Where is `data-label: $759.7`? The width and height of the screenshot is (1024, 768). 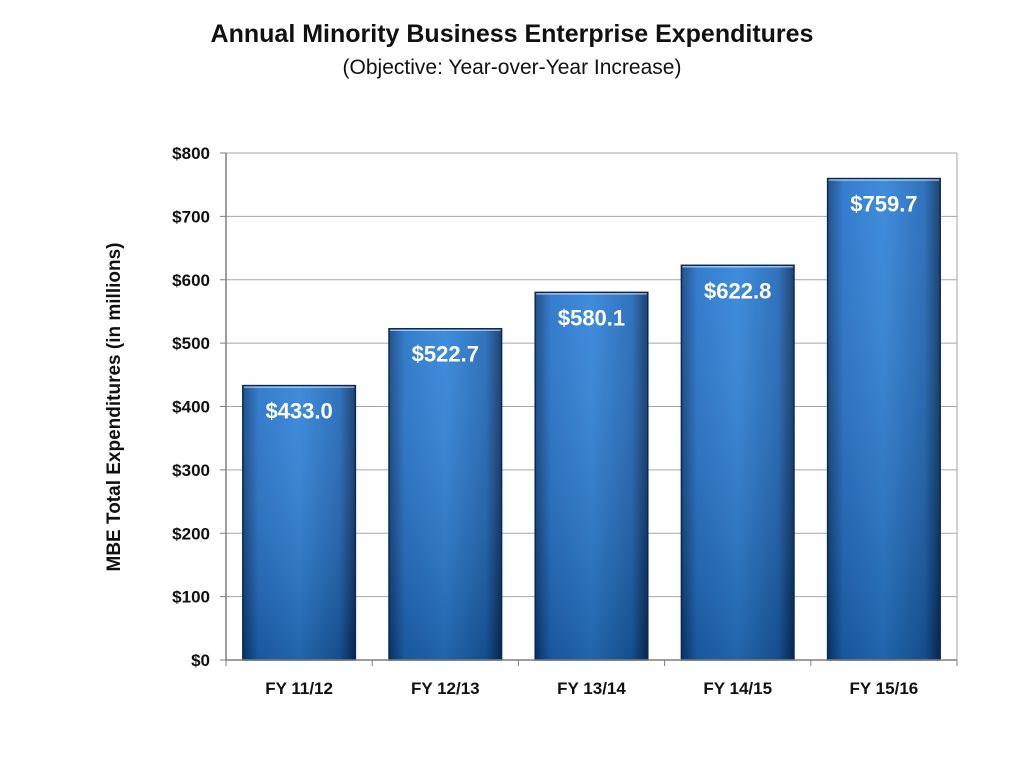 data-label: $759.7 is located at coordinates (883, 204).